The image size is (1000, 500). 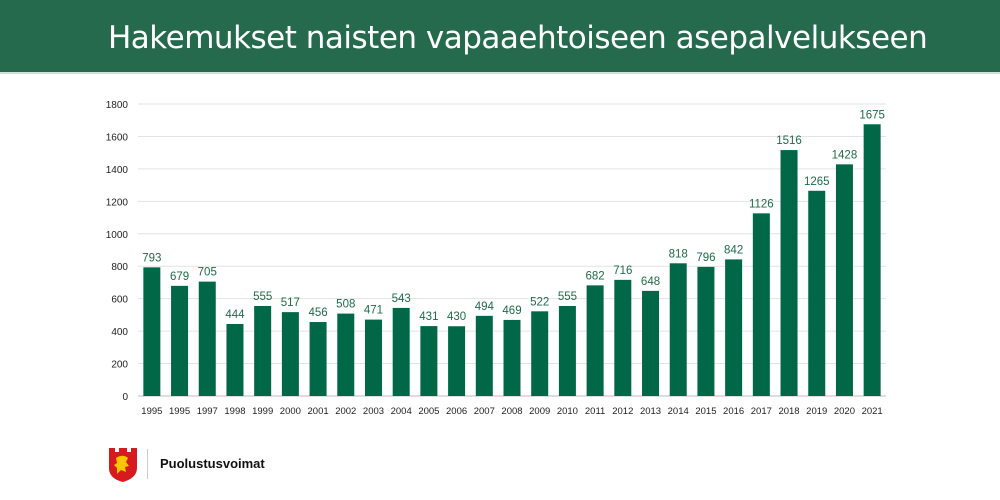 I want to click on x-tick-label: 2009, so click(x=539, y=411).